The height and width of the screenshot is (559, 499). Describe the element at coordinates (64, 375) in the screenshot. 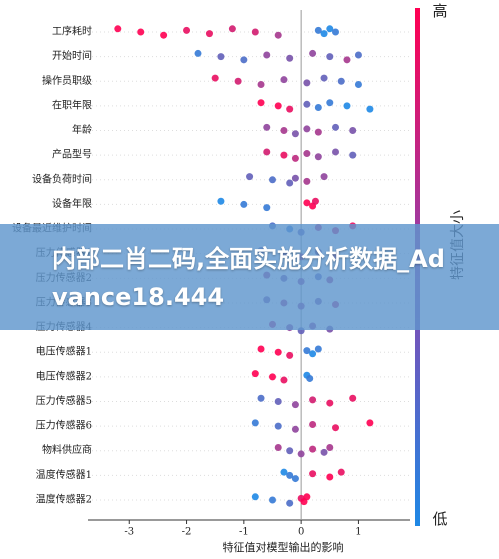

I see `y-tick-label: 电压传感器2` at that location.